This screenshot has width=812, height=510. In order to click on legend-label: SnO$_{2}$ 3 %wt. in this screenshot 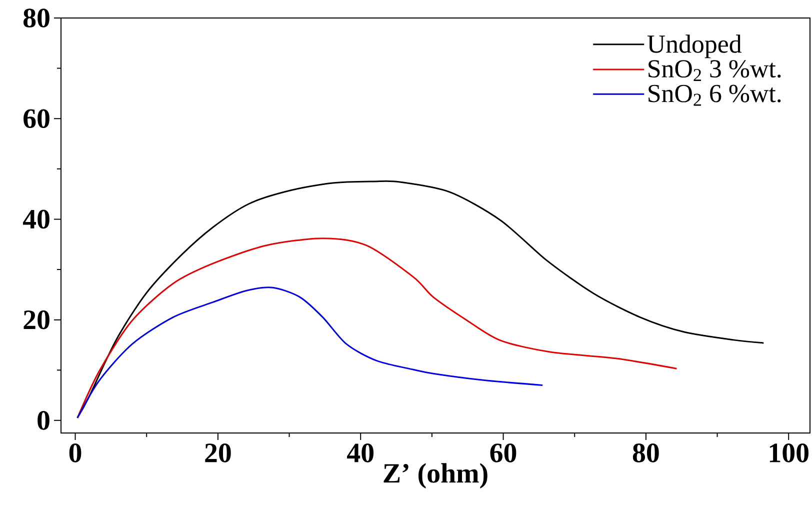, I will do `click(714, 71)`.